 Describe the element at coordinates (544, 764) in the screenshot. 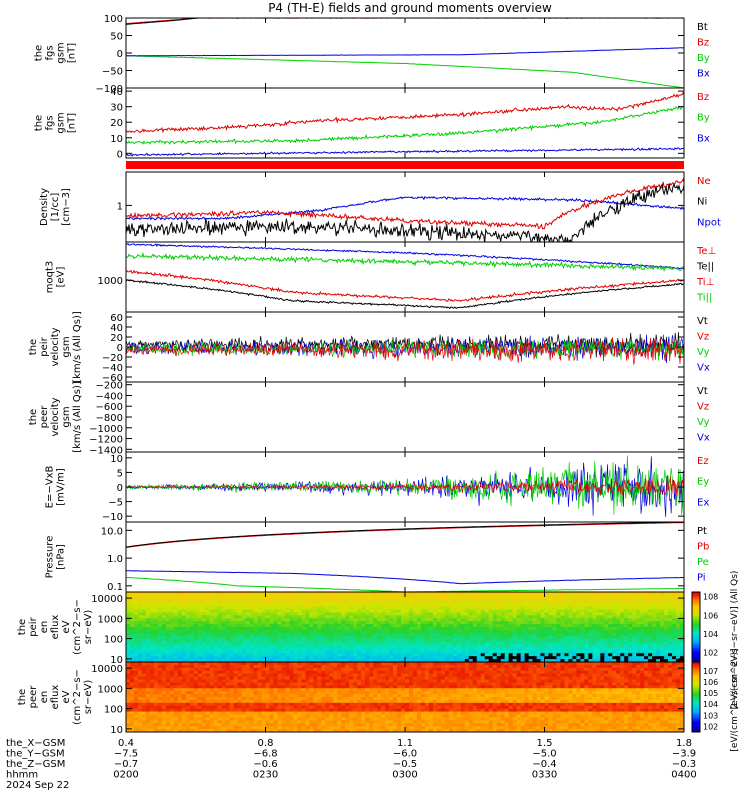

I see `eph-value-2-3: −0.4` at that location.